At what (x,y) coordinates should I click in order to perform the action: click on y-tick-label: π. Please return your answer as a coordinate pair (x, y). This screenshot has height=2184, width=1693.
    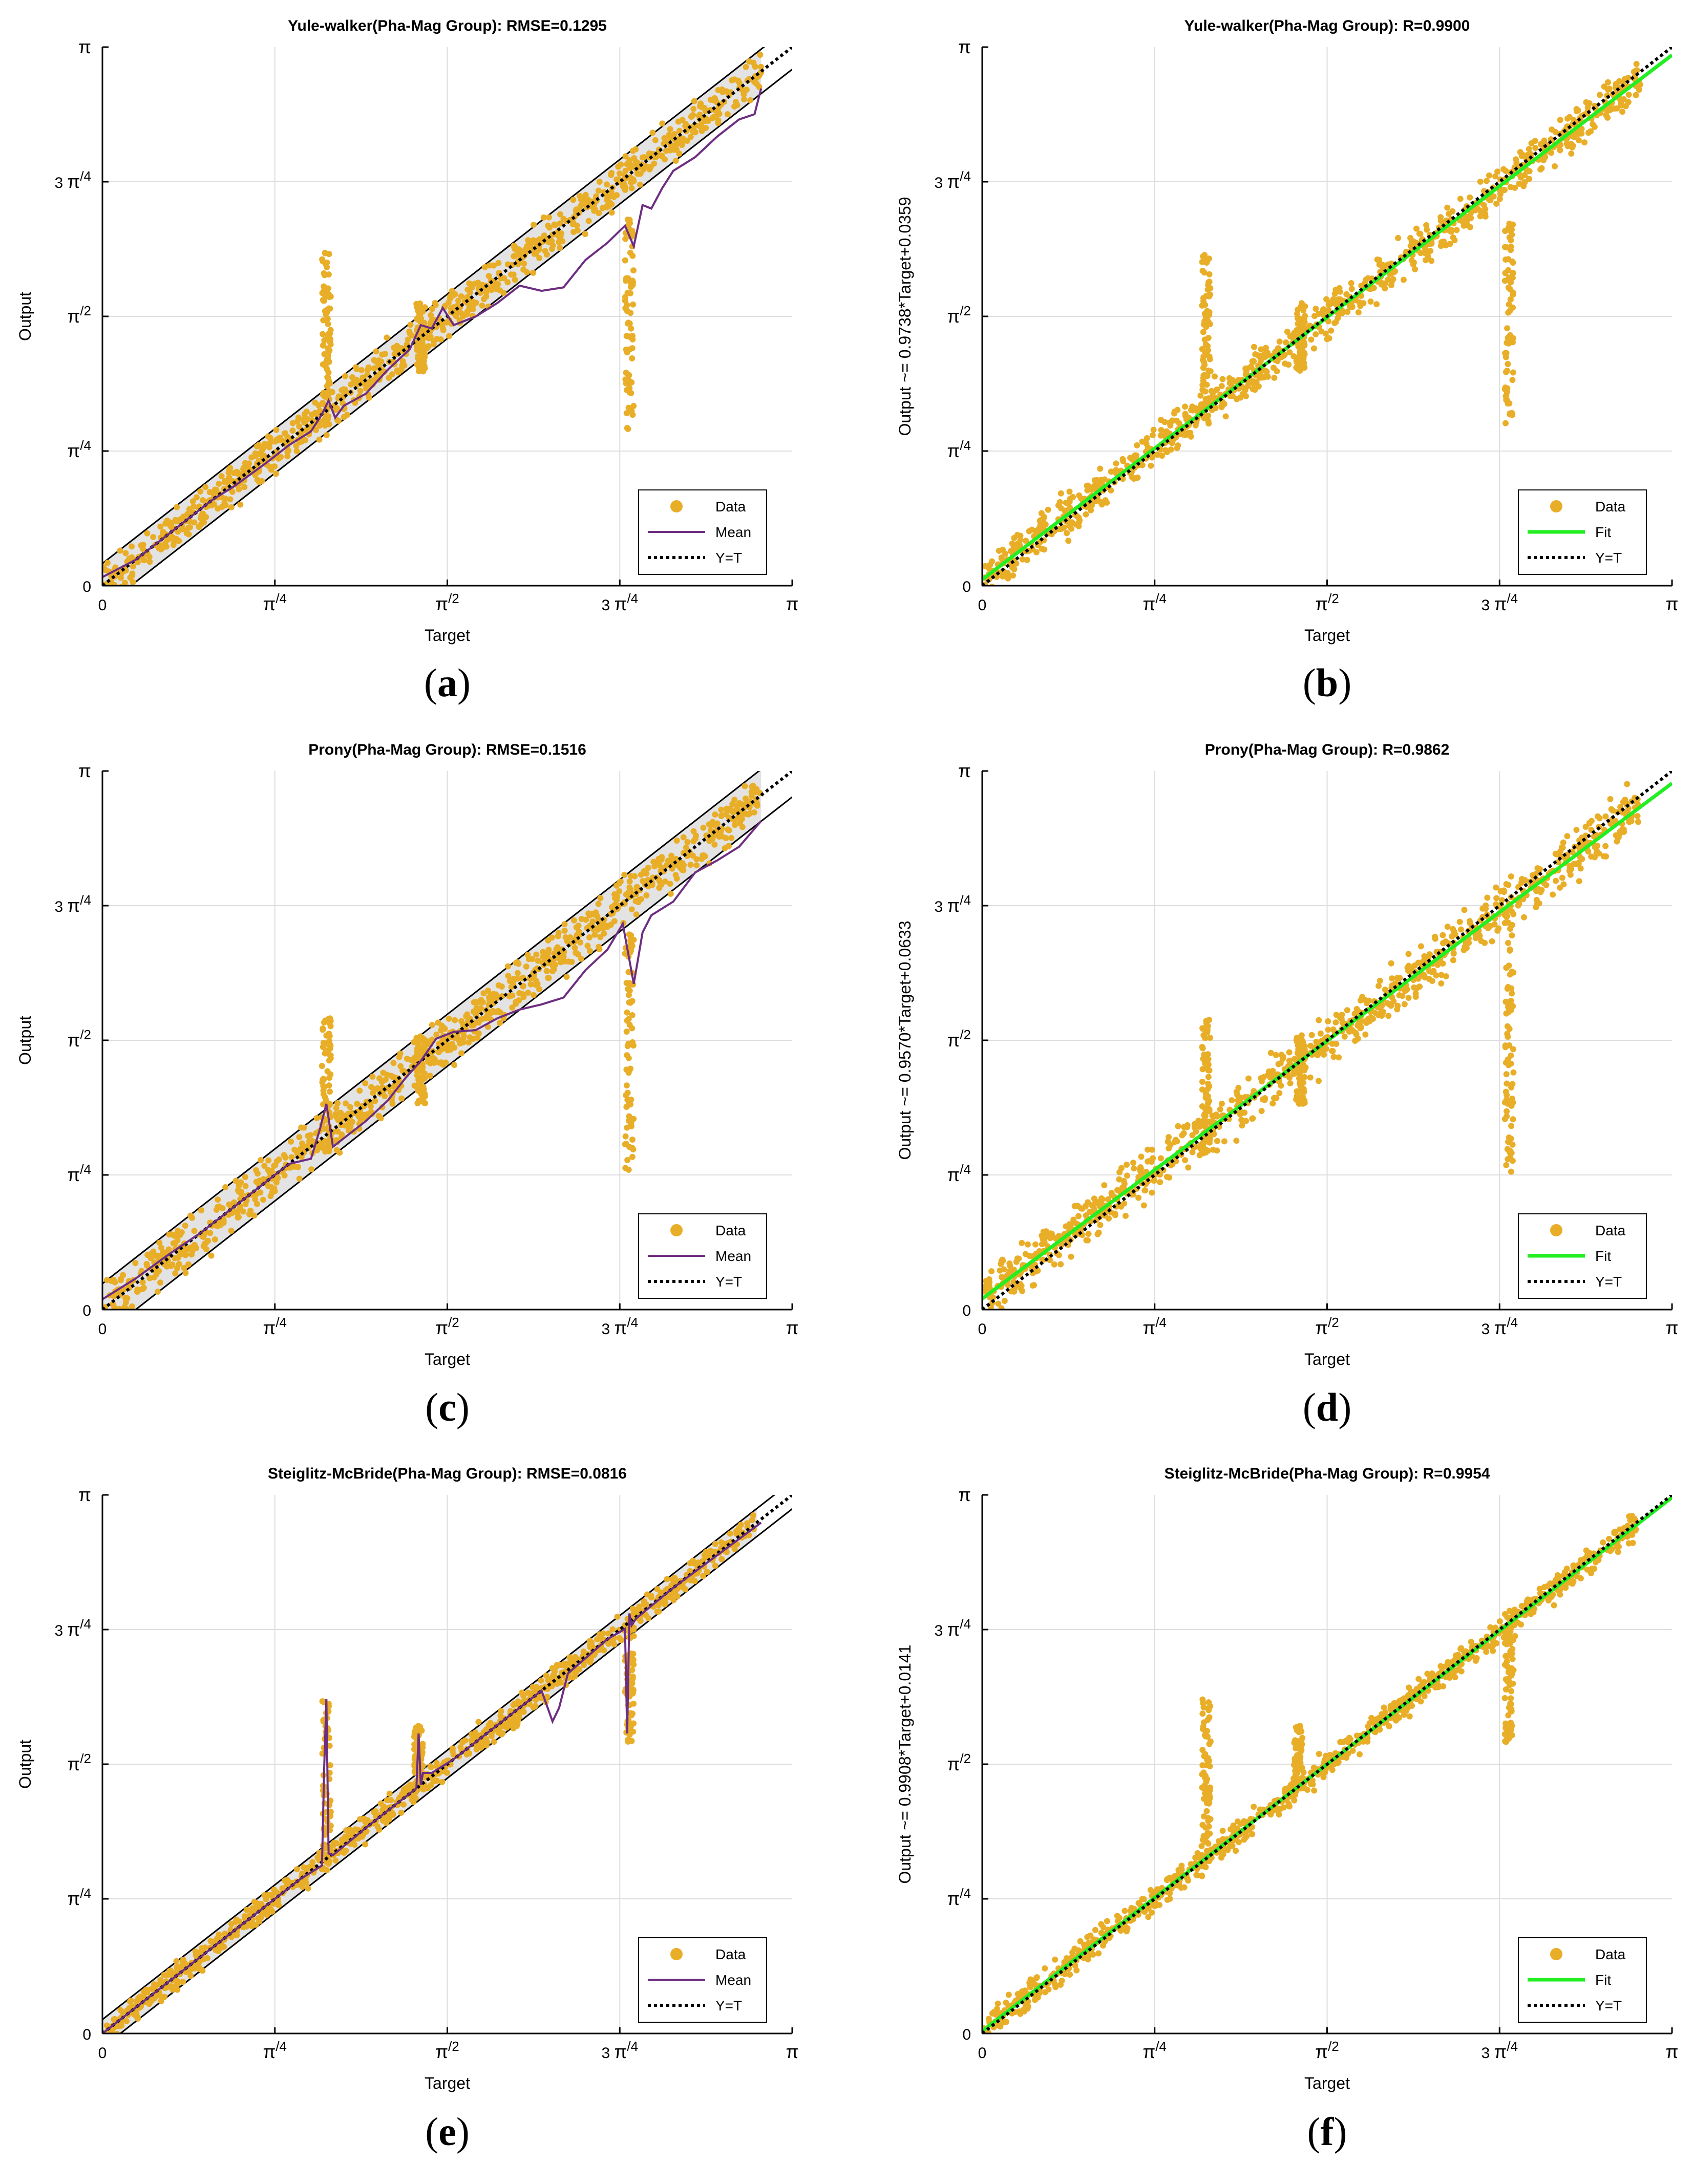
    Looking at the image, I should click on (964, 771).